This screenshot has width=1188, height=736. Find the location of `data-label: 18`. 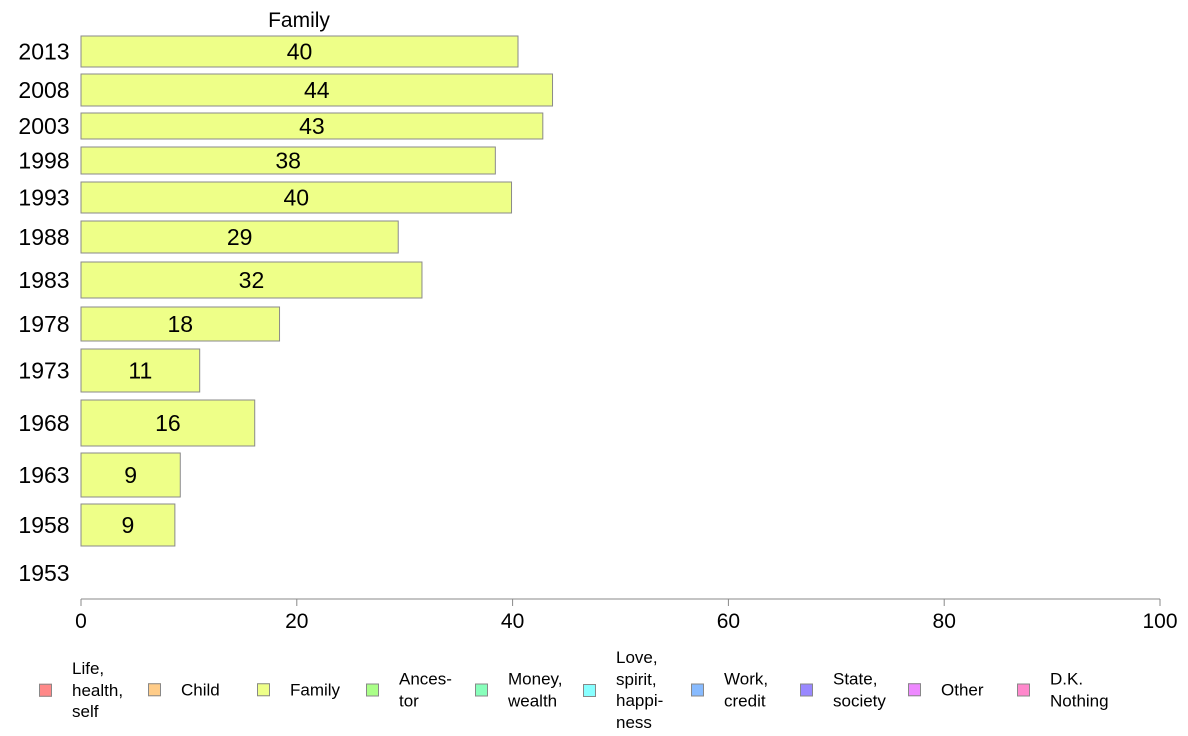

data-label: 18 is located at coordinates (180, 324).